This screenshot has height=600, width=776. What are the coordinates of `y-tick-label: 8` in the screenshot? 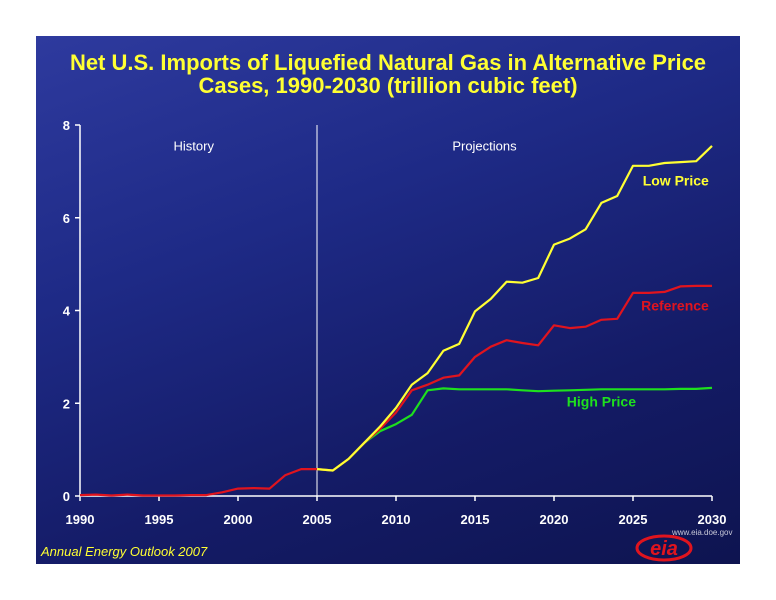 It's located at (66, 125).